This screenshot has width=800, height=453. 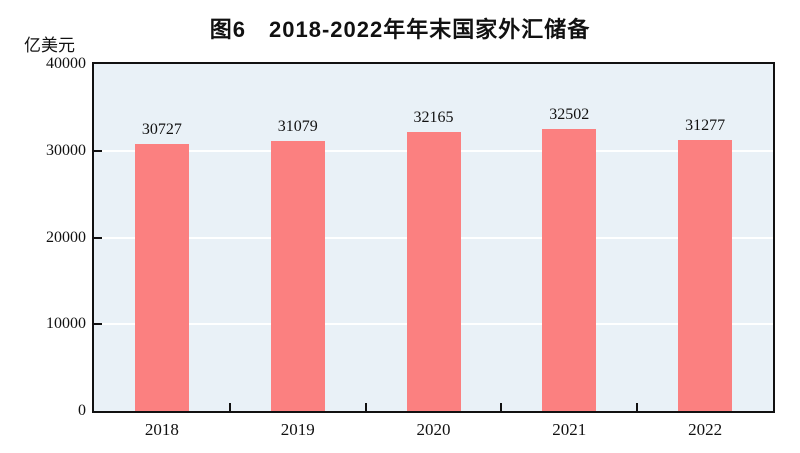 What do you see at coordinates (66, 324) in the screenshot?
I see `y-tick-label-10000: 10000` at bounding box center [66, 324].